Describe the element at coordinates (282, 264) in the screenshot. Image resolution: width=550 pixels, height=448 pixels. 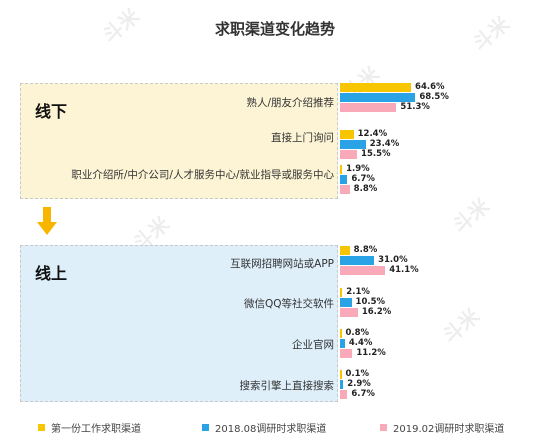
I see `category-label: 互联网招聘网站或APP` at that location.